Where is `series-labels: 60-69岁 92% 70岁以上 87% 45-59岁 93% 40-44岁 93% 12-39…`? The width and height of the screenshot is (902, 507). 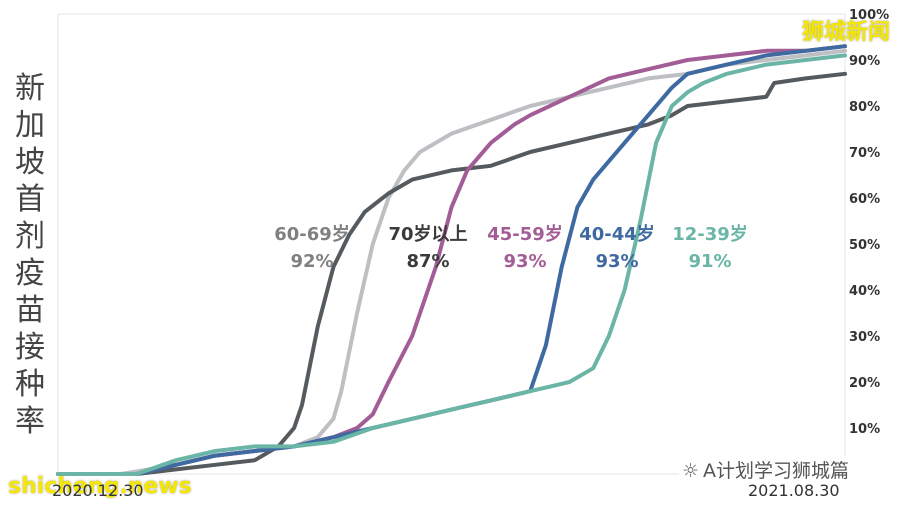 series-labels: 60-69岁 92% 70岁以上 87% 45-59岁 93% 40-44岁 93% 12-39… is located at coordinates (511, 247).